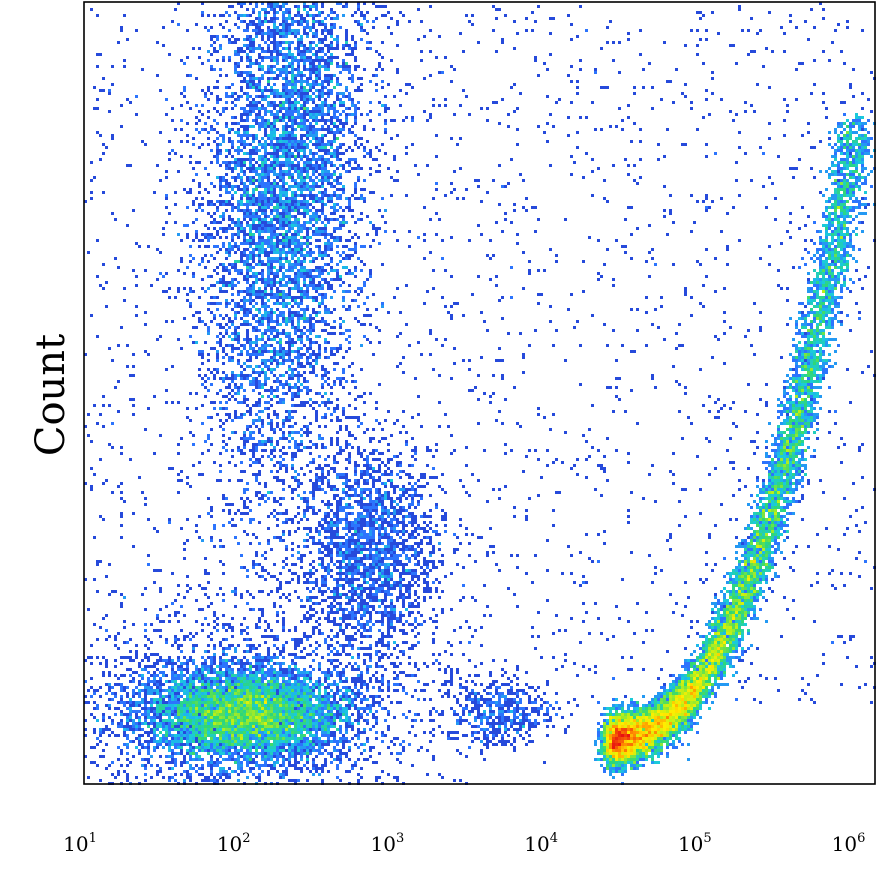 The image size is (888, 871). I want to click on density-point-2033, so click(313, 159).